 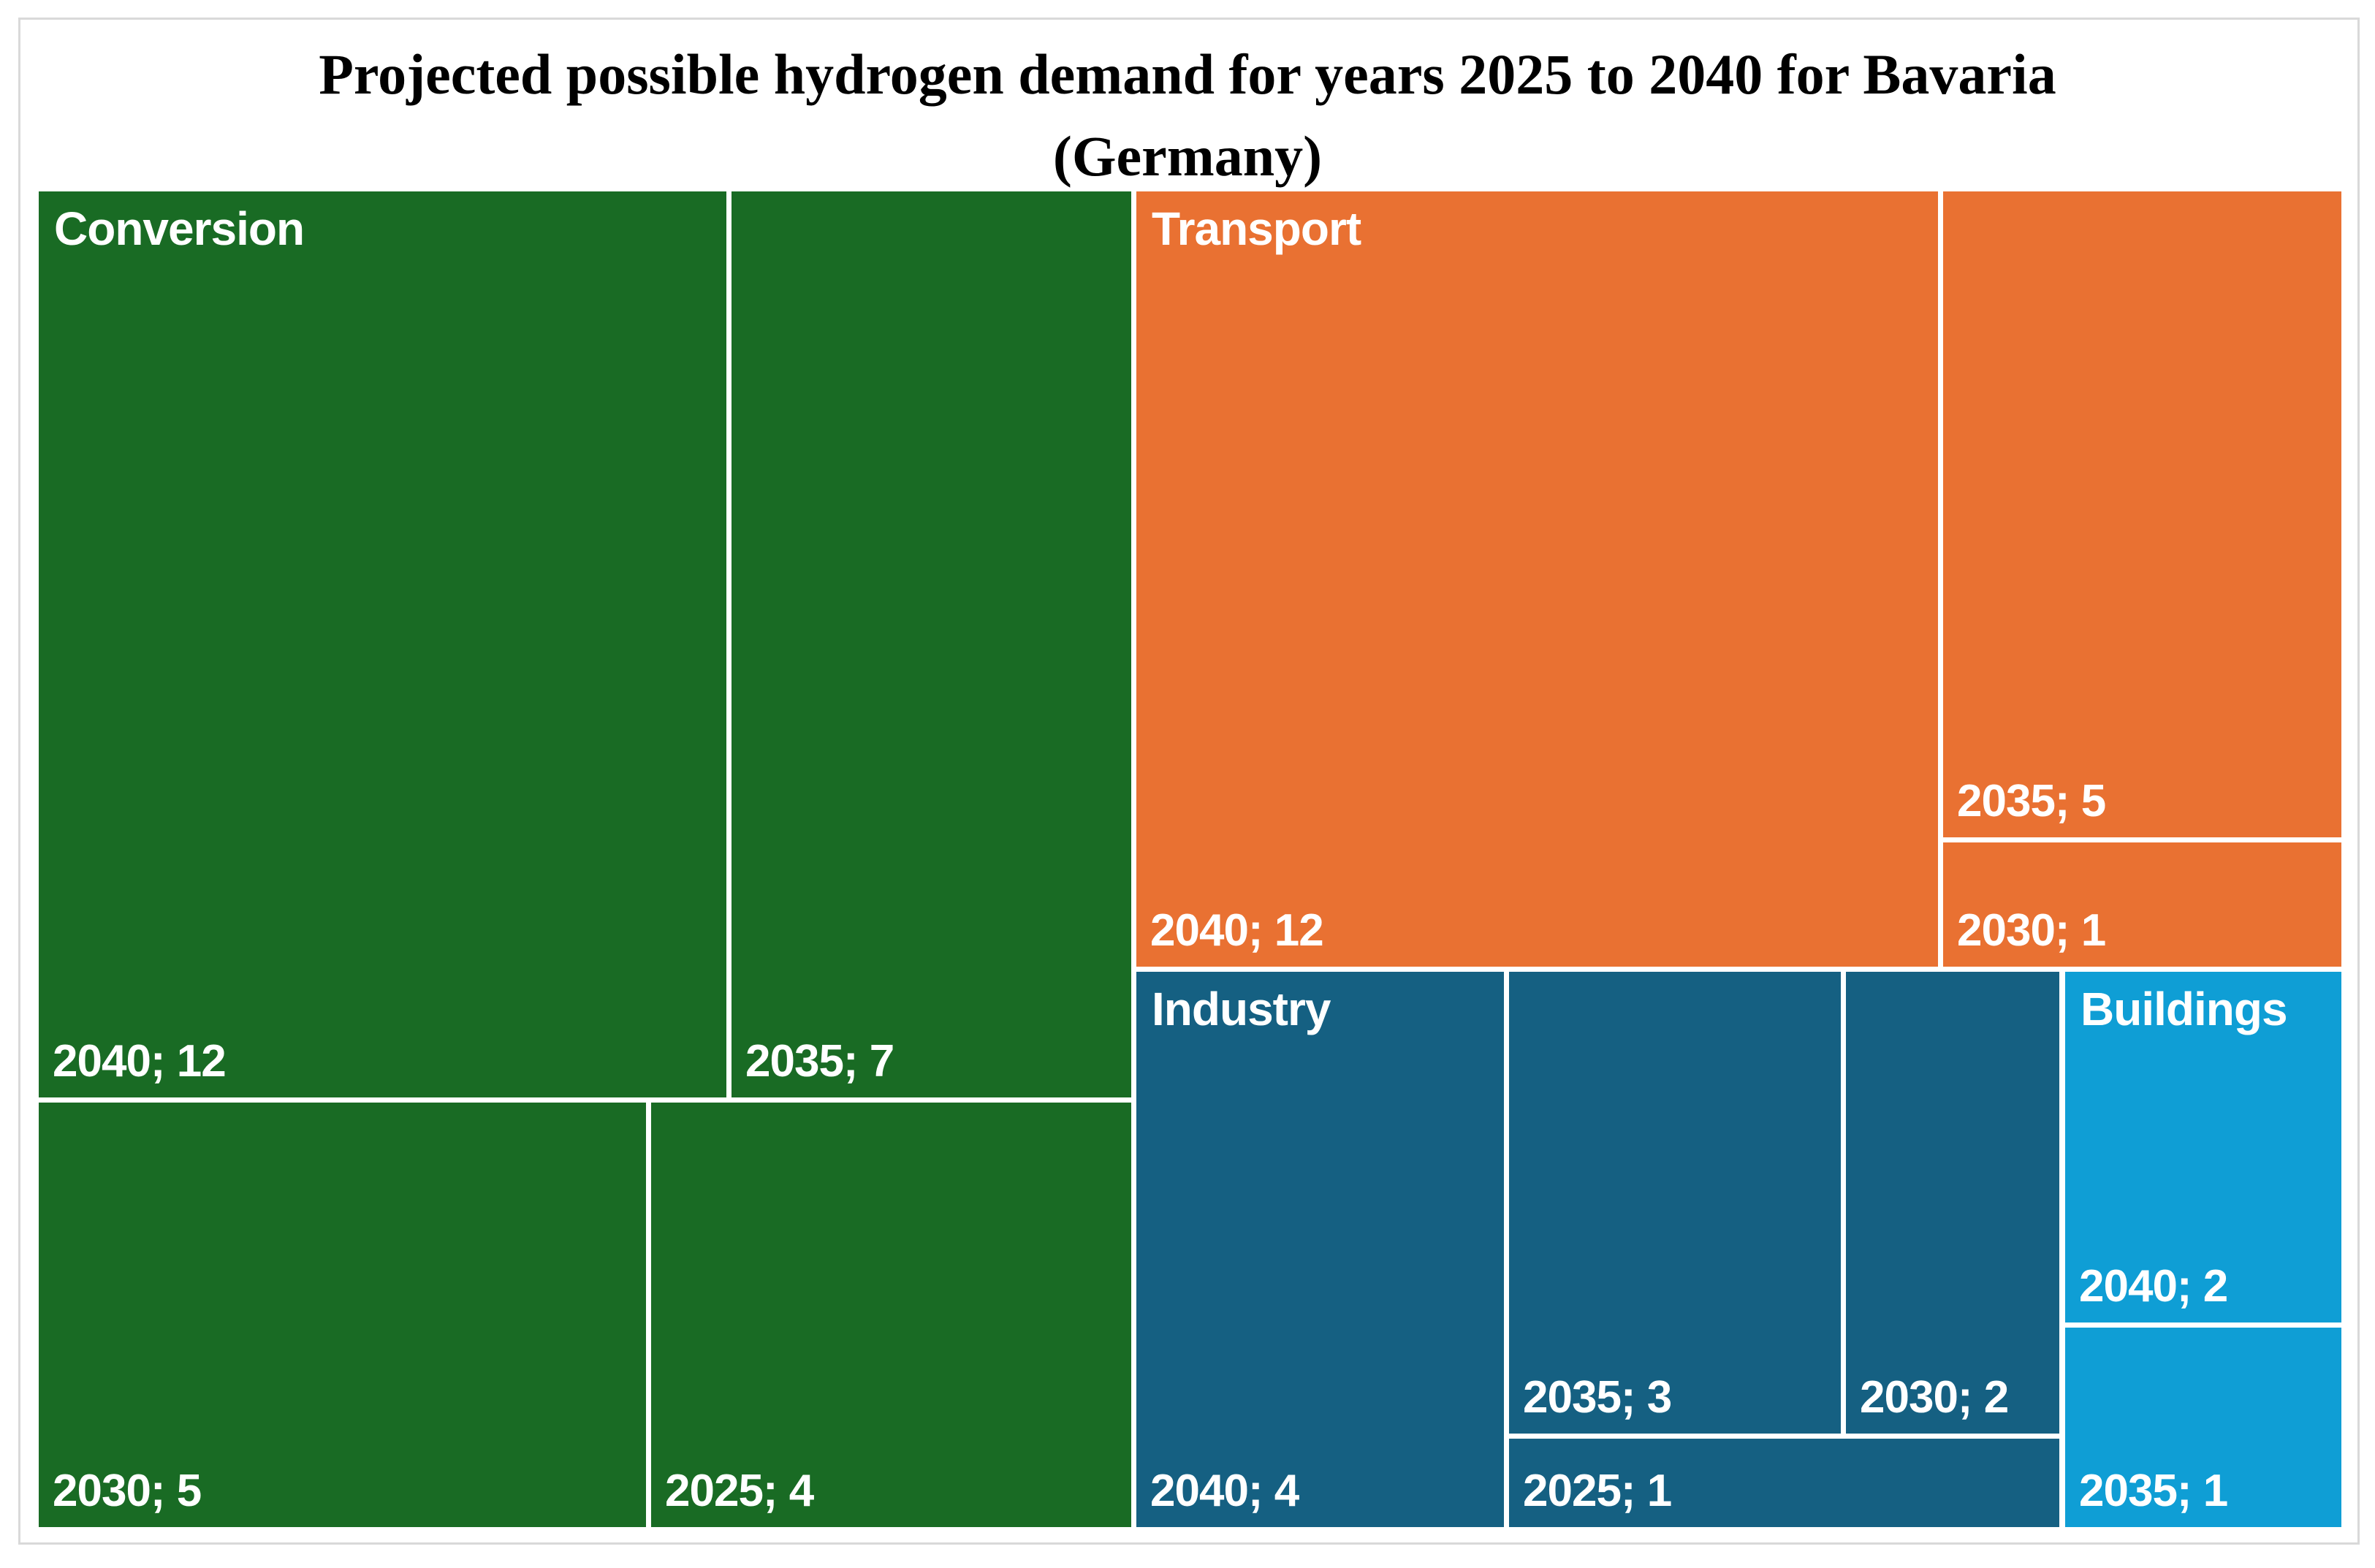 I want to click on tile-value-label: 2030; 5, so click(x=127, y=1491).